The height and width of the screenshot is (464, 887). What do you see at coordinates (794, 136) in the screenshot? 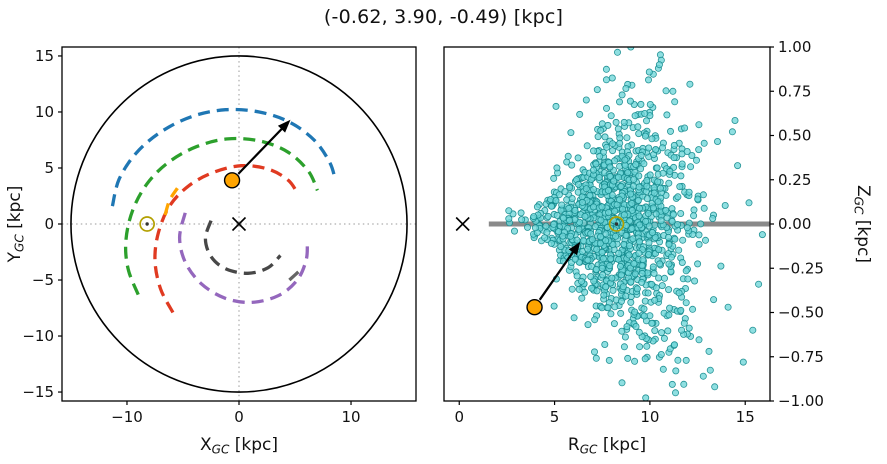
I see `svg-text: 0.50` at bounding box center [794, 136].